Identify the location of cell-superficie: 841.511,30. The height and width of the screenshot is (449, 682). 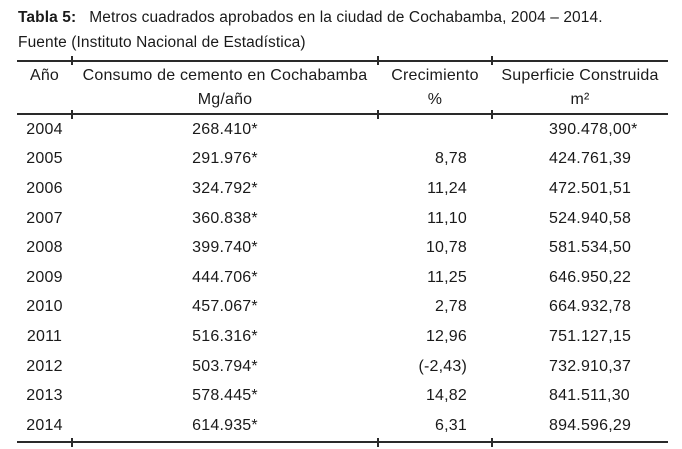
(589, 396).